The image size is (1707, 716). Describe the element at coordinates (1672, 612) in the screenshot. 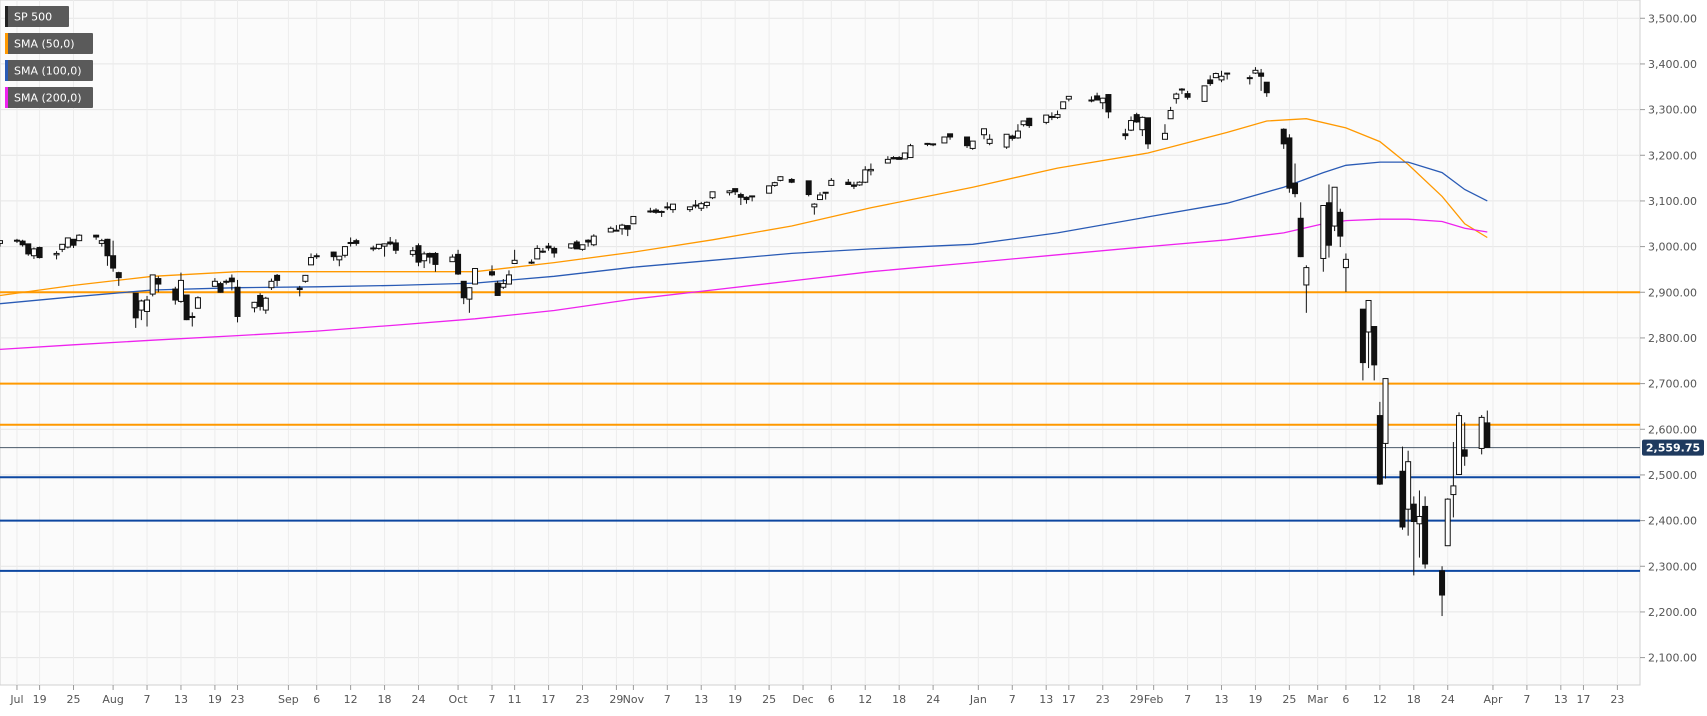

I see `y-tick-label: 2,200.00` at that location.